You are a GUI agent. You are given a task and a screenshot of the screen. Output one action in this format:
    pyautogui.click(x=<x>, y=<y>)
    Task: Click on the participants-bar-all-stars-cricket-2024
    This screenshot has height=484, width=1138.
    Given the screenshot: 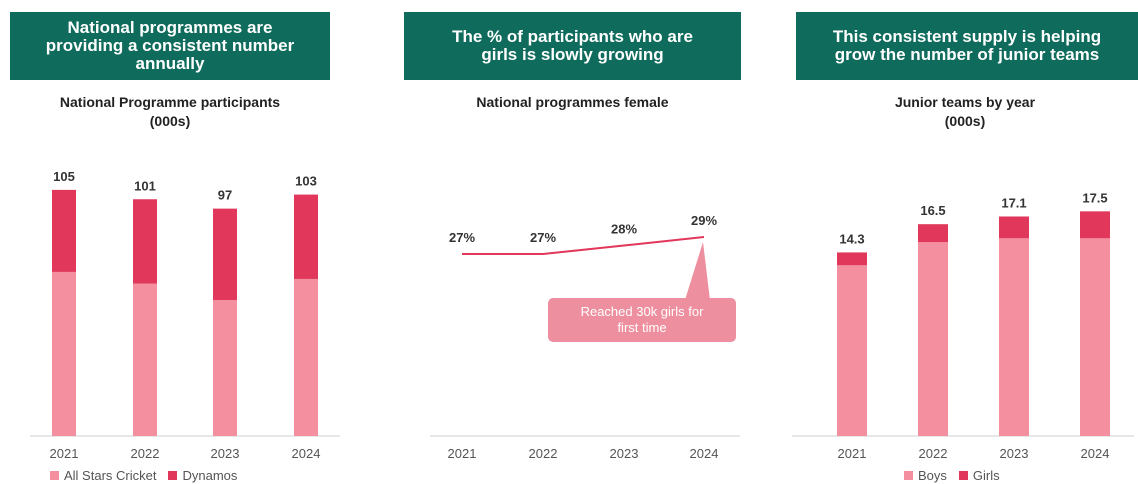 What is the action you would take?
    pyautogui.click(x=306, y=357)
    